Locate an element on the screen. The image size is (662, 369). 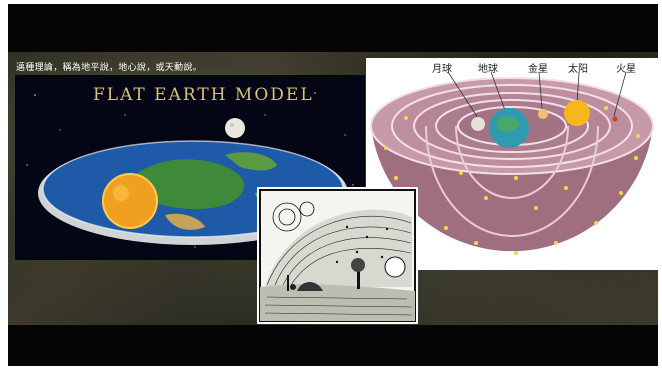
flat-earth-title: FLAT EARTH MODEL is located at coordinates (203, 95).